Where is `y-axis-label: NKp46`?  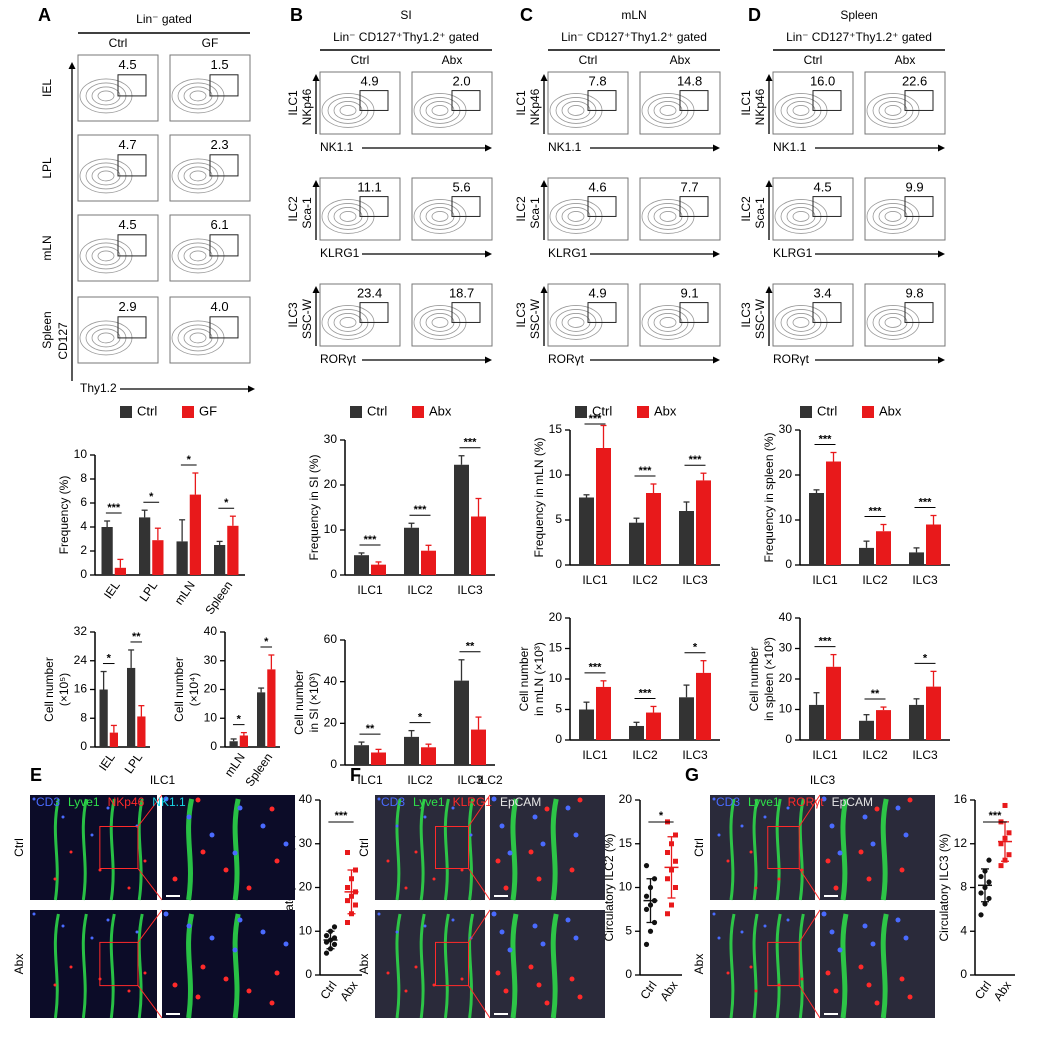 y-axis-label: NKp46 is located at coordinates (535, 106).